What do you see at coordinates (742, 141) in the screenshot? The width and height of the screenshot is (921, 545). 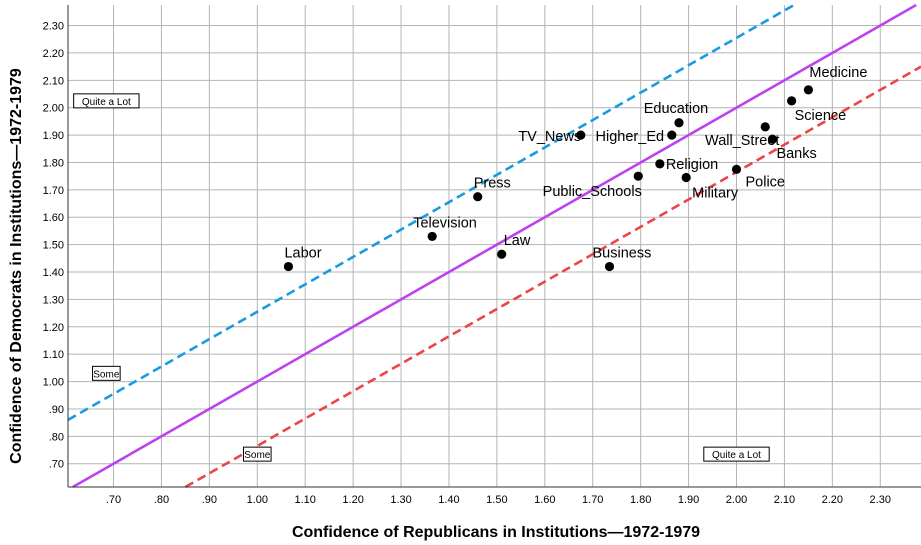 I see `point-label: Wall_Street` at bounding box center [742, 141].